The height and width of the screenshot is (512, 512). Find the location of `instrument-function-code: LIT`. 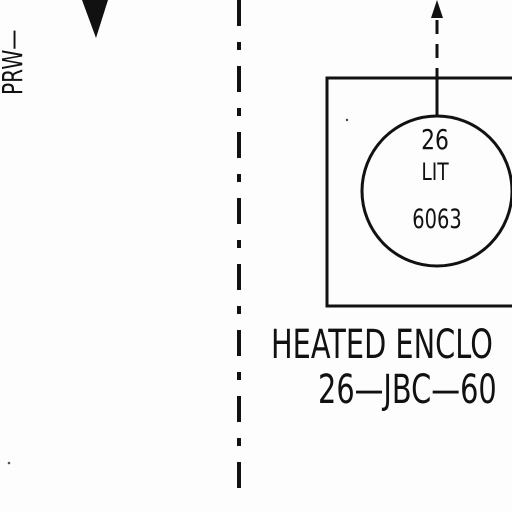

instrument-function-code: LIT is located at coordinates (435, 173).